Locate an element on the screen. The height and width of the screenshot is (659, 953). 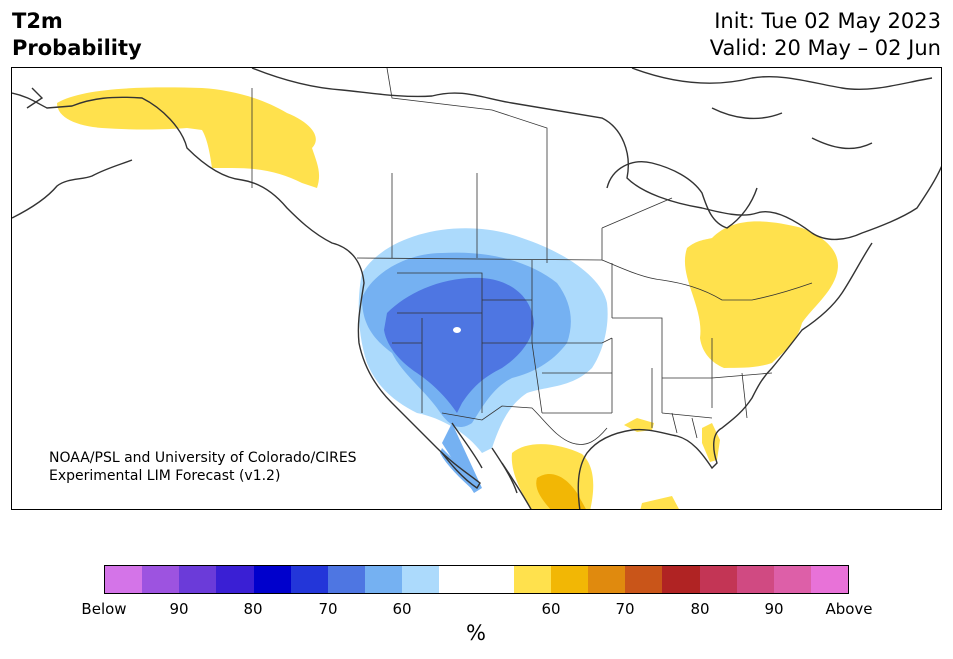
chart-title: T2m Probability is located at coordinates (77, 35).